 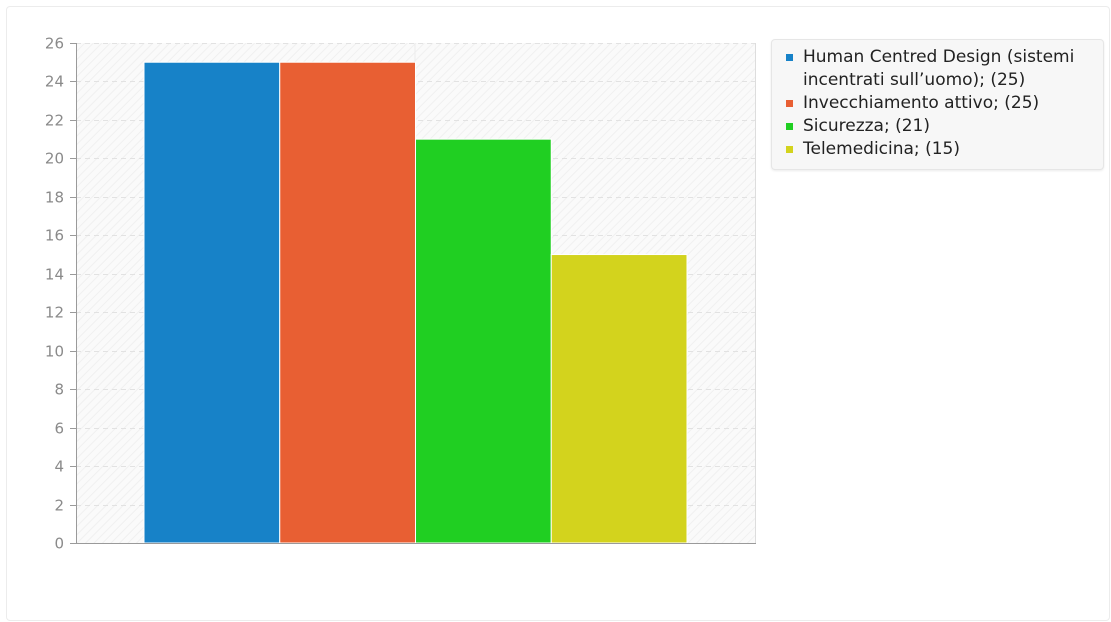 I want to click on y-tick-label: 26, so click(x=54, y=44).